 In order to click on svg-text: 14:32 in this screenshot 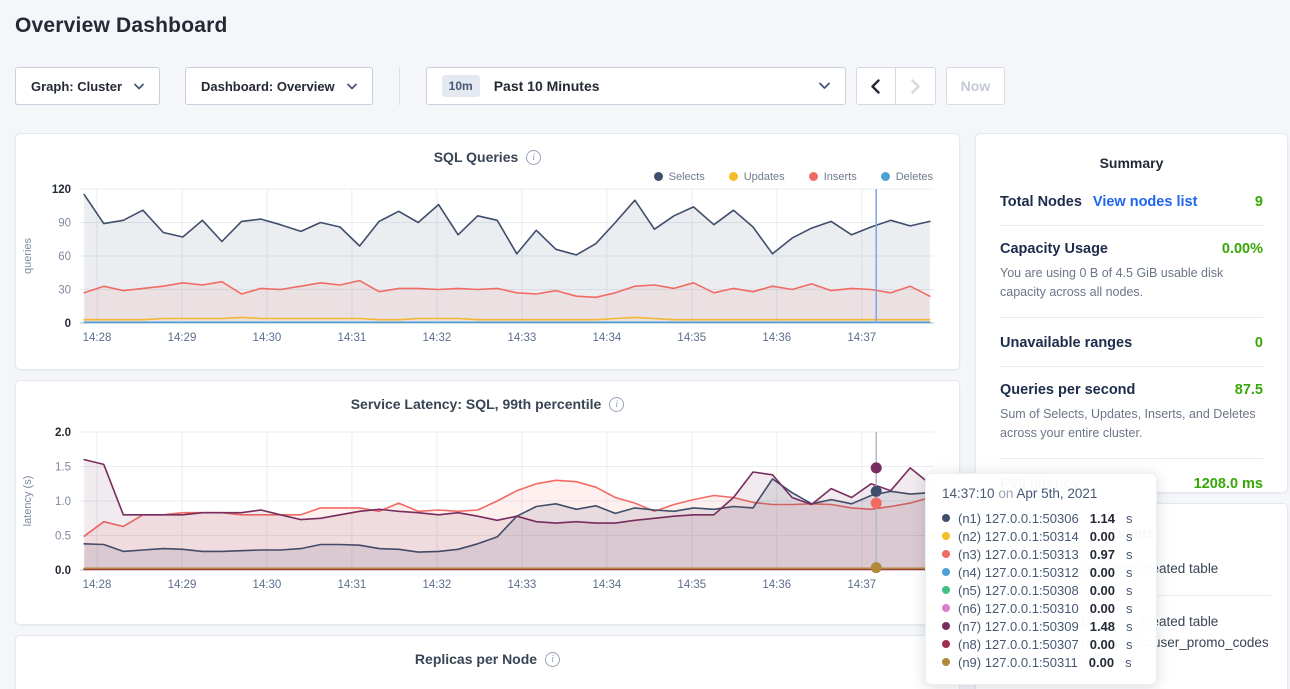, I will do `click(437, 585)`.